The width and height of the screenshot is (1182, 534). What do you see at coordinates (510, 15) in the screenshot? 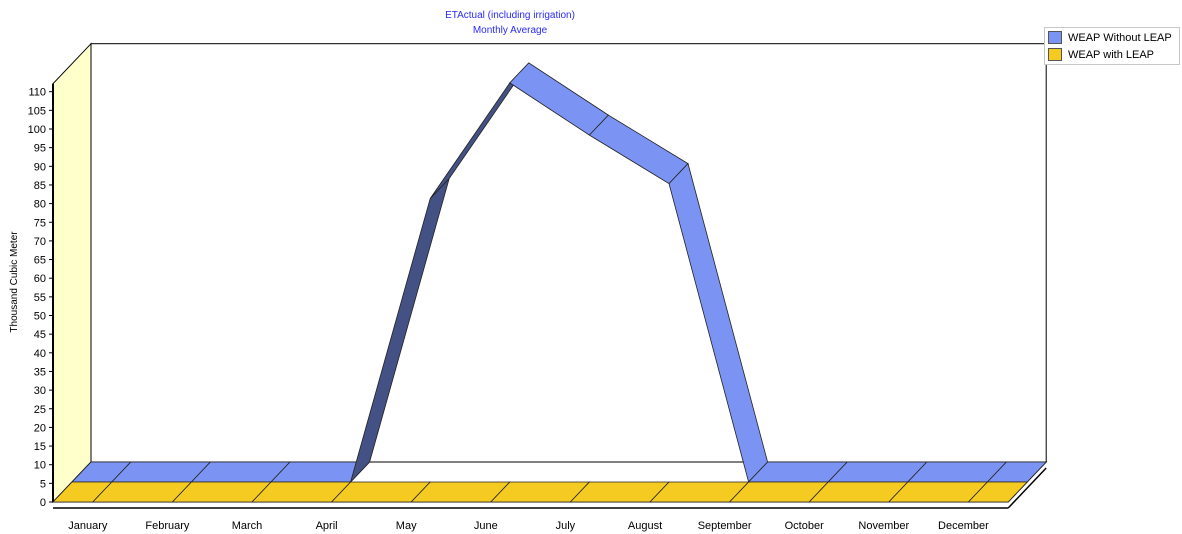
I see `chart-title: ETActual (including irrigation)` at bounding box center [510, 15].